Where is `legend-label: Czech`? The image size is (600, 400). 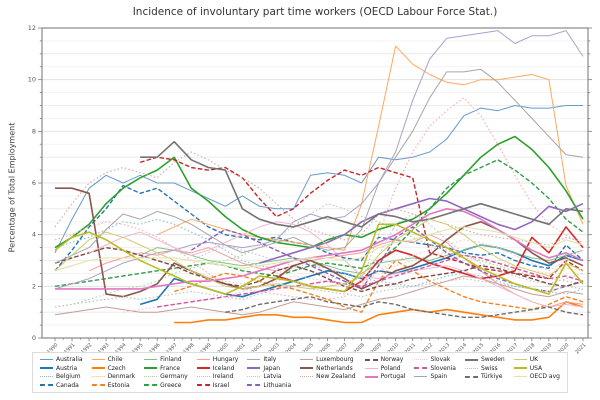
legend-label: Czech is located at coordinates (116, 368).